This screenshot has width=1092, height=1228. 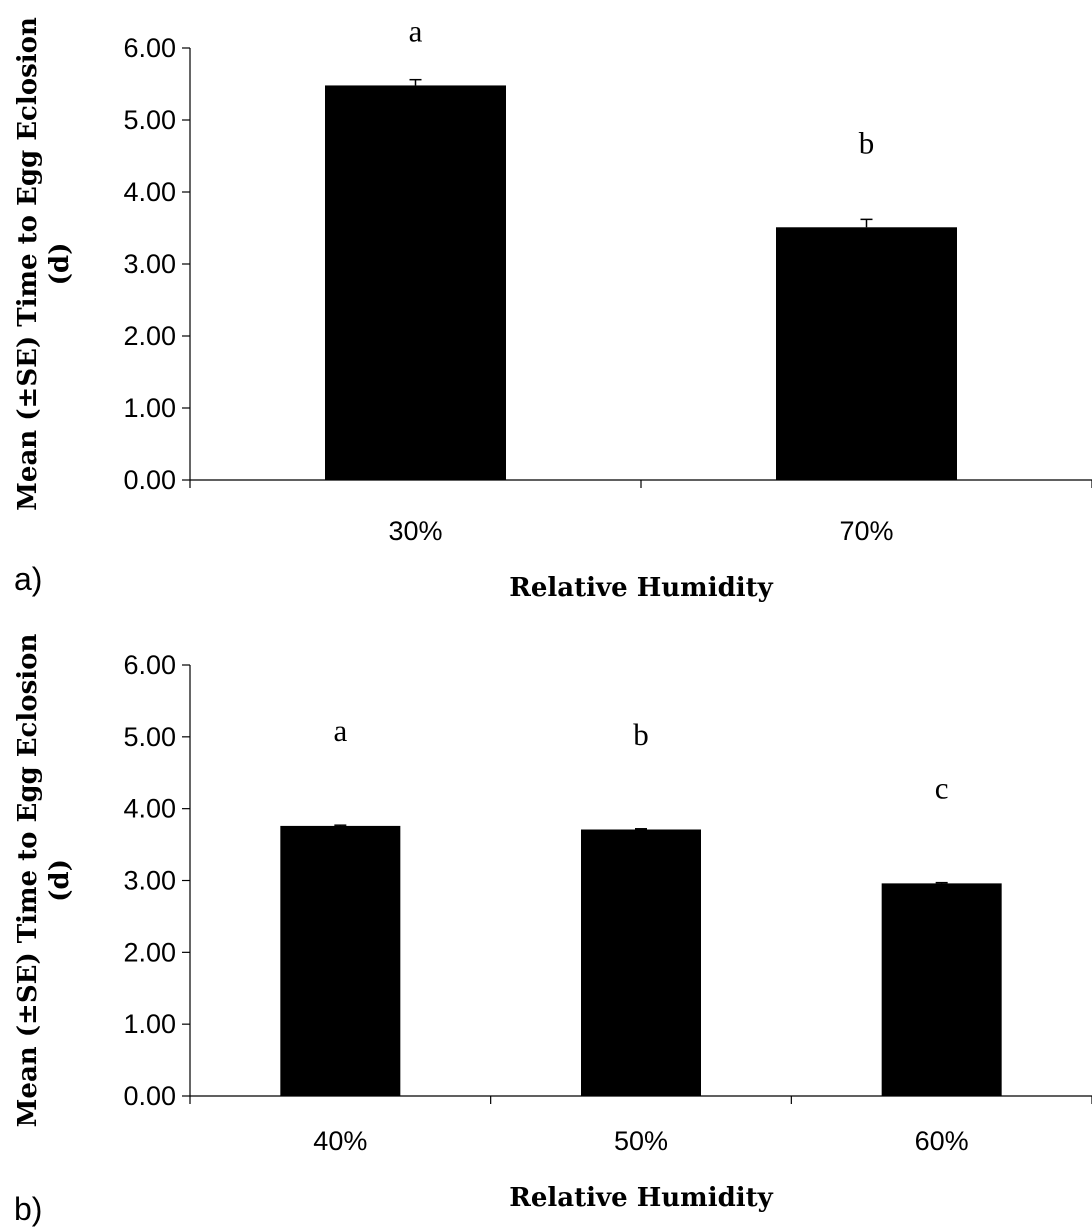 What do you see at coordinates (942, 1141) in the screenshot?
I see `x-category-label: 60%` at bounding box center [942, 1141].